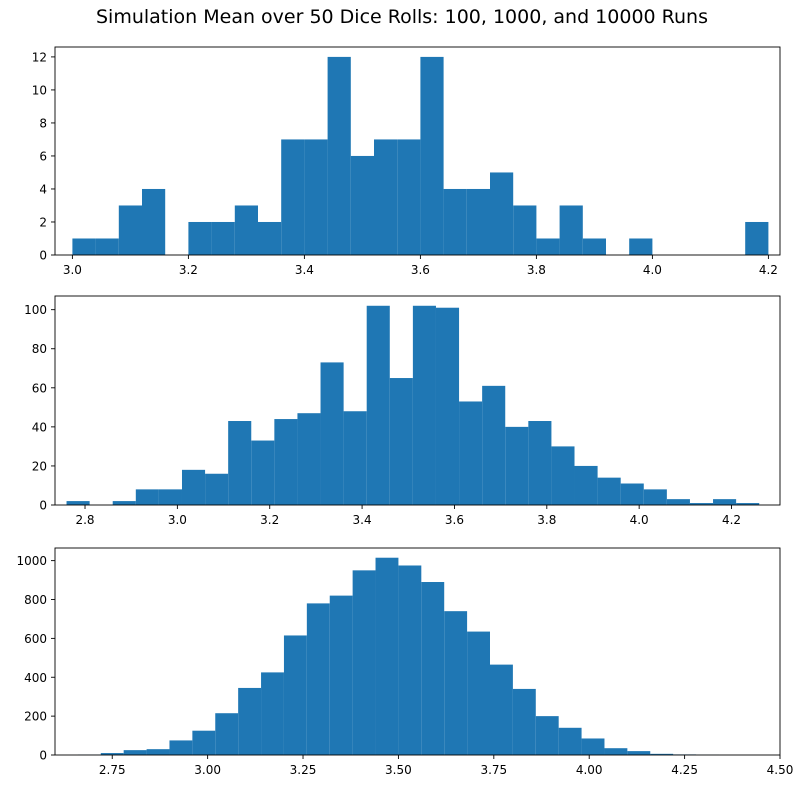  I want to click on y-tick-label: 4, so click(43, 189).